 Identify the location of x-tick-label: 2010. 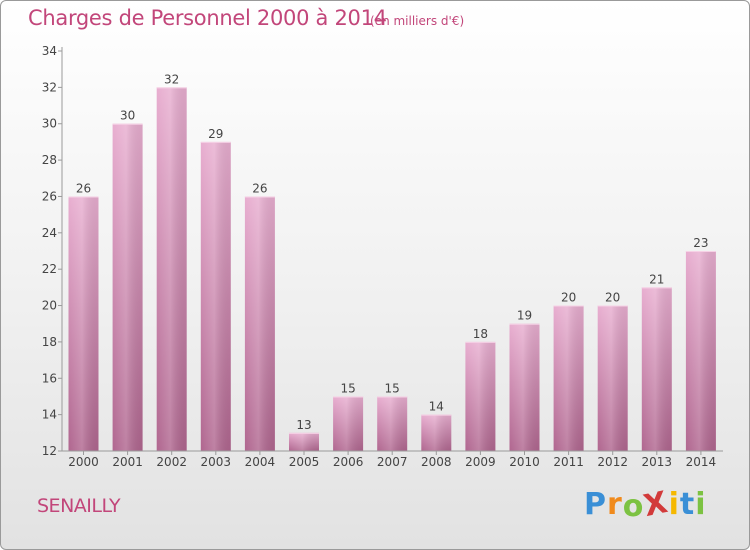
(524, 462).